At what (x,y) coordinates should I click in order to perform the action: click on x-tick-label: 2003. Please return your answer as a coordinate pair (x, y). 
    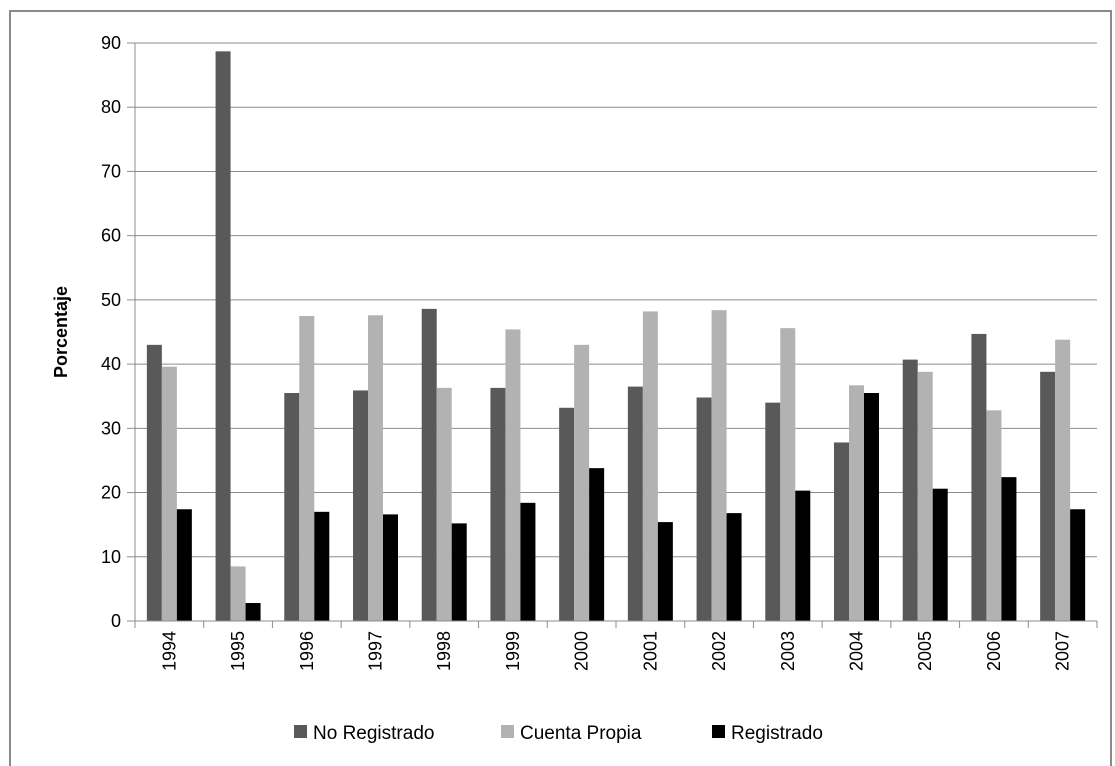
    Looking at the image, I should click on (788, 651).